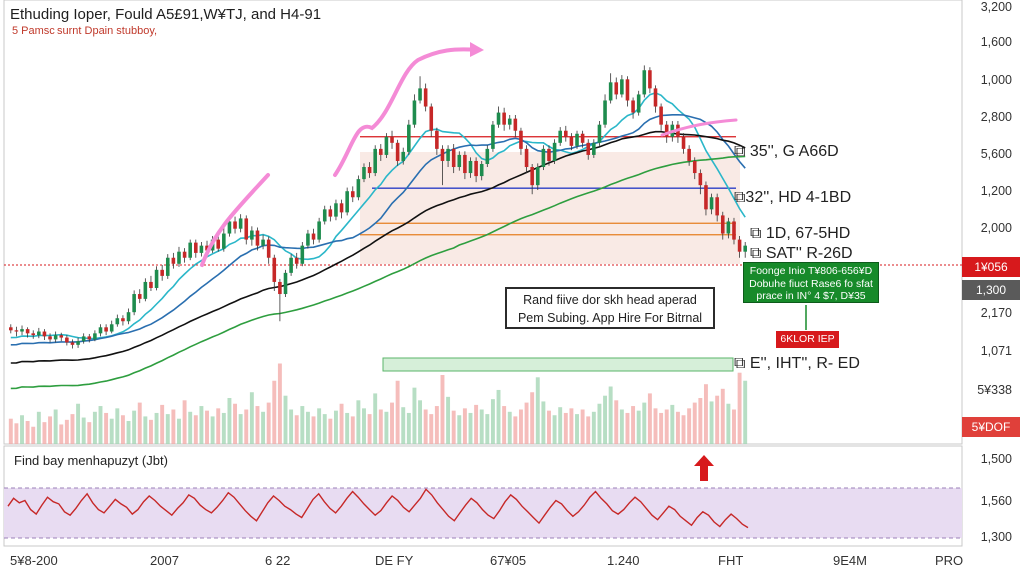 The image size is (1024, 576). What do you see at coordinates (801, 253) in the screenshot?
I see `level-label-4: ⧉ SAT'' R-26D` at bounding box center [801, 253].